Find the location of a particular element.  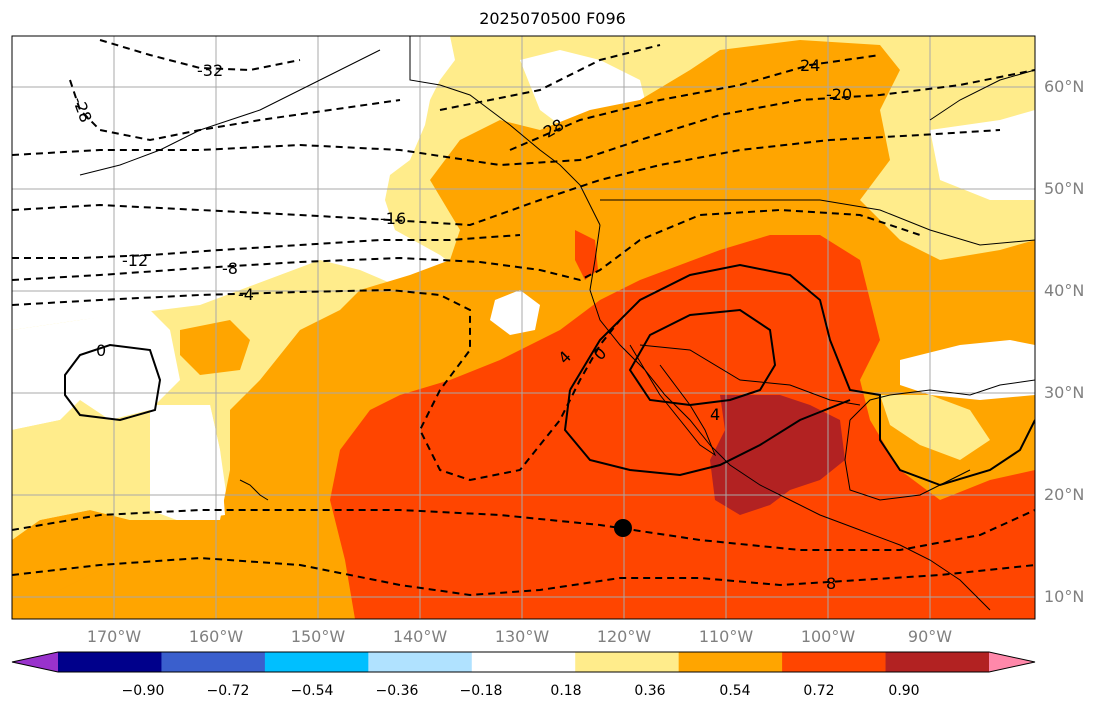

contour-label: -12 is located at coordinates (135, 260).